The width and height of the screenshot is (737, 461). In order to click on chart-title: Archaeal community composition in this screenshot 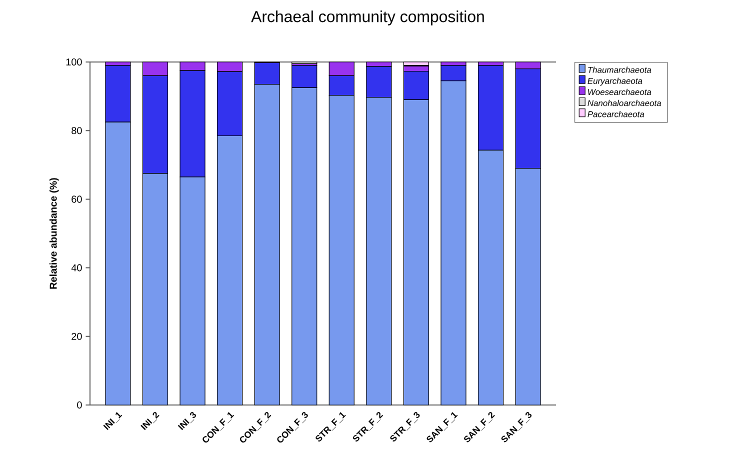, I will do `click(367, 18)`.